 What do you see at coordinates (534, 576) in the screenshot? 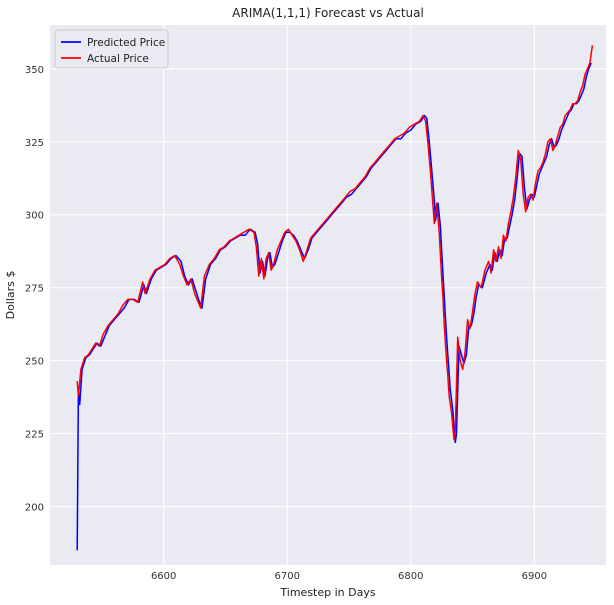
I see `x-tick-label: 6900` at bounding box center [534, 576].